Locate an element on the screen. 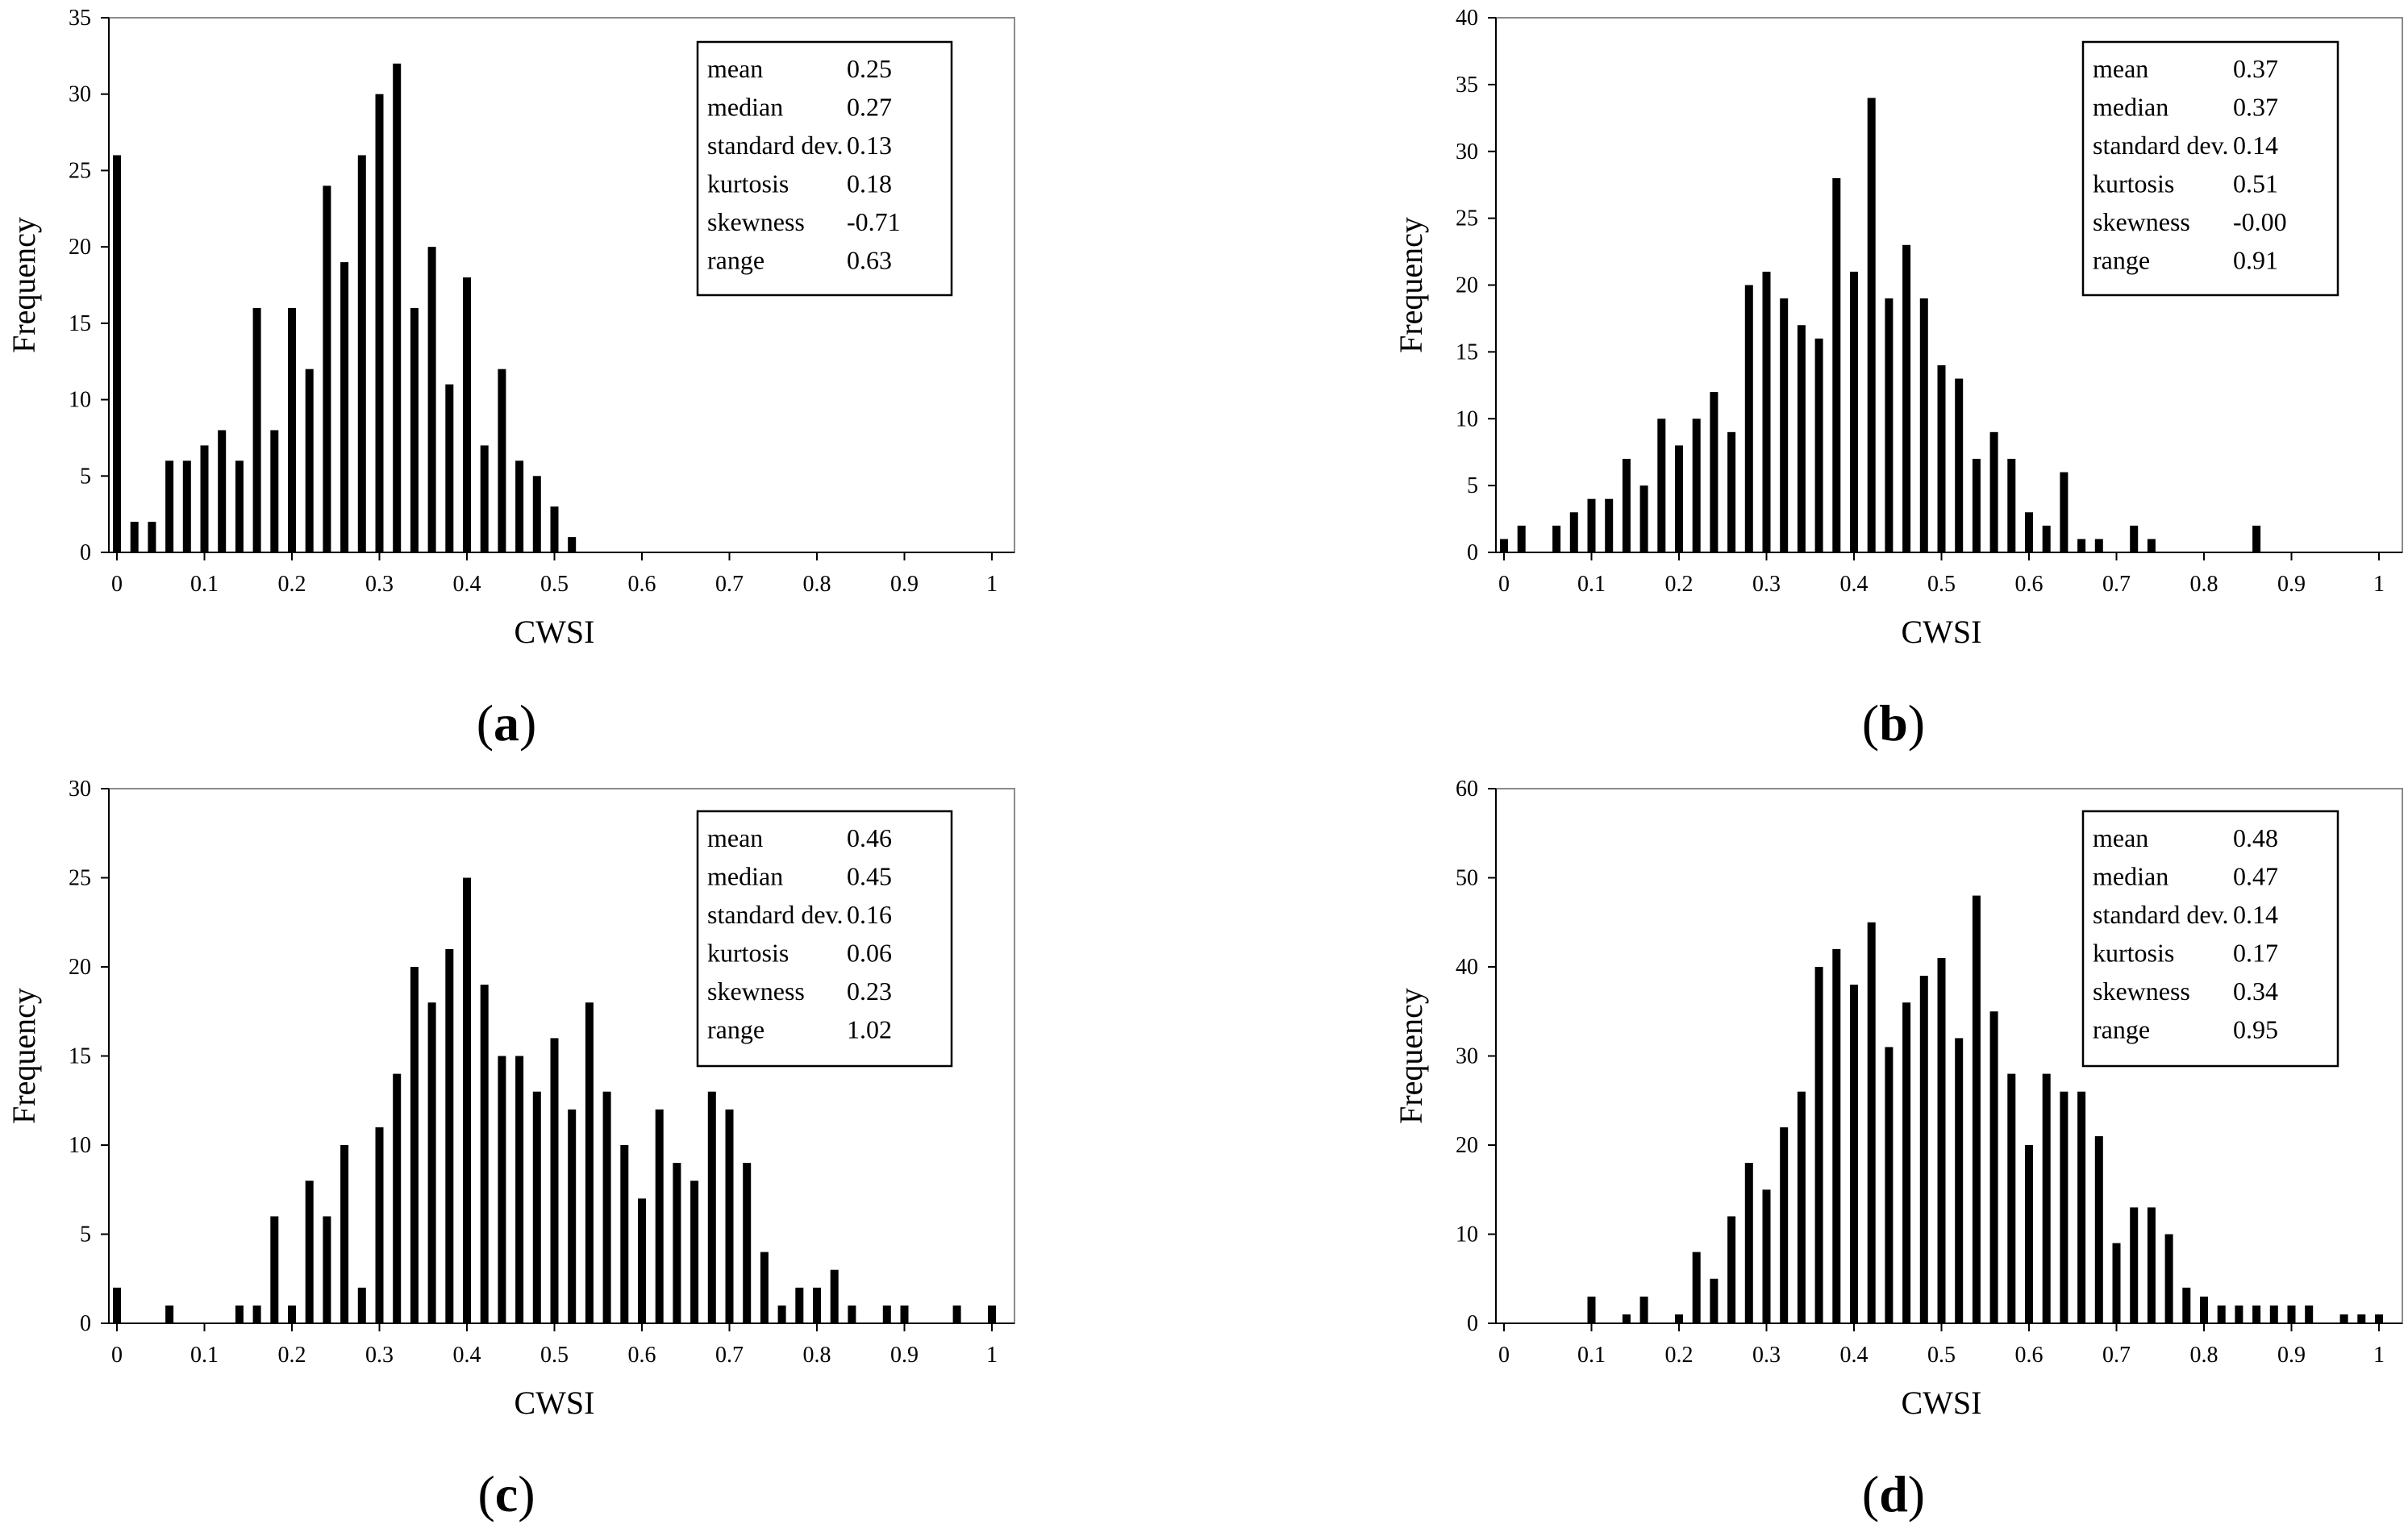 The width and height of the screenshot is (2408, 1537). y-tick-label: 10 is located at coordinates (1467, 419).